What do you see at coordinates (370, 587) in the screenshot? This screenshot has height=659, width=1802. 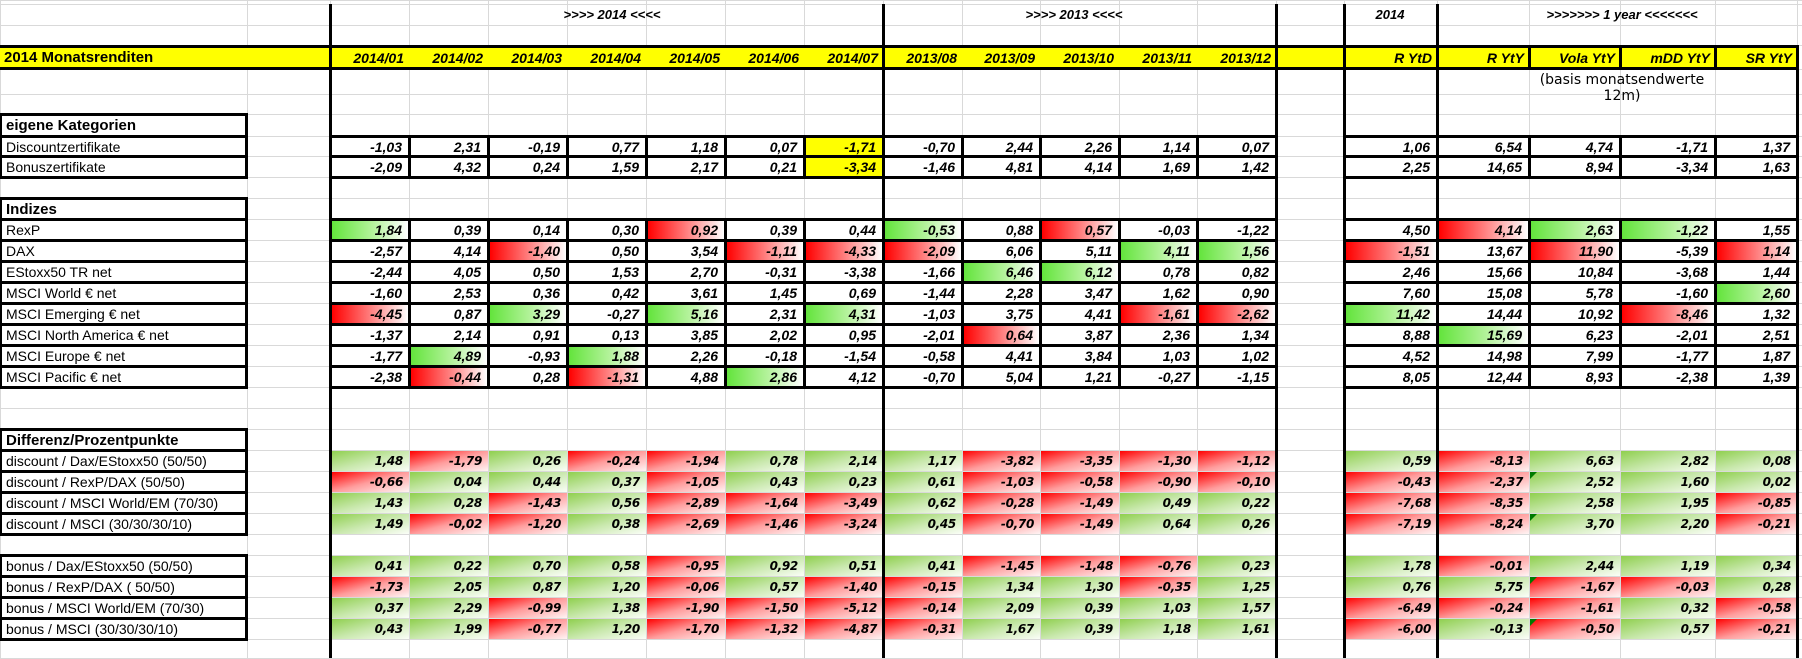 I see `value-cell: -1,73` at bounding box center [370, 587].